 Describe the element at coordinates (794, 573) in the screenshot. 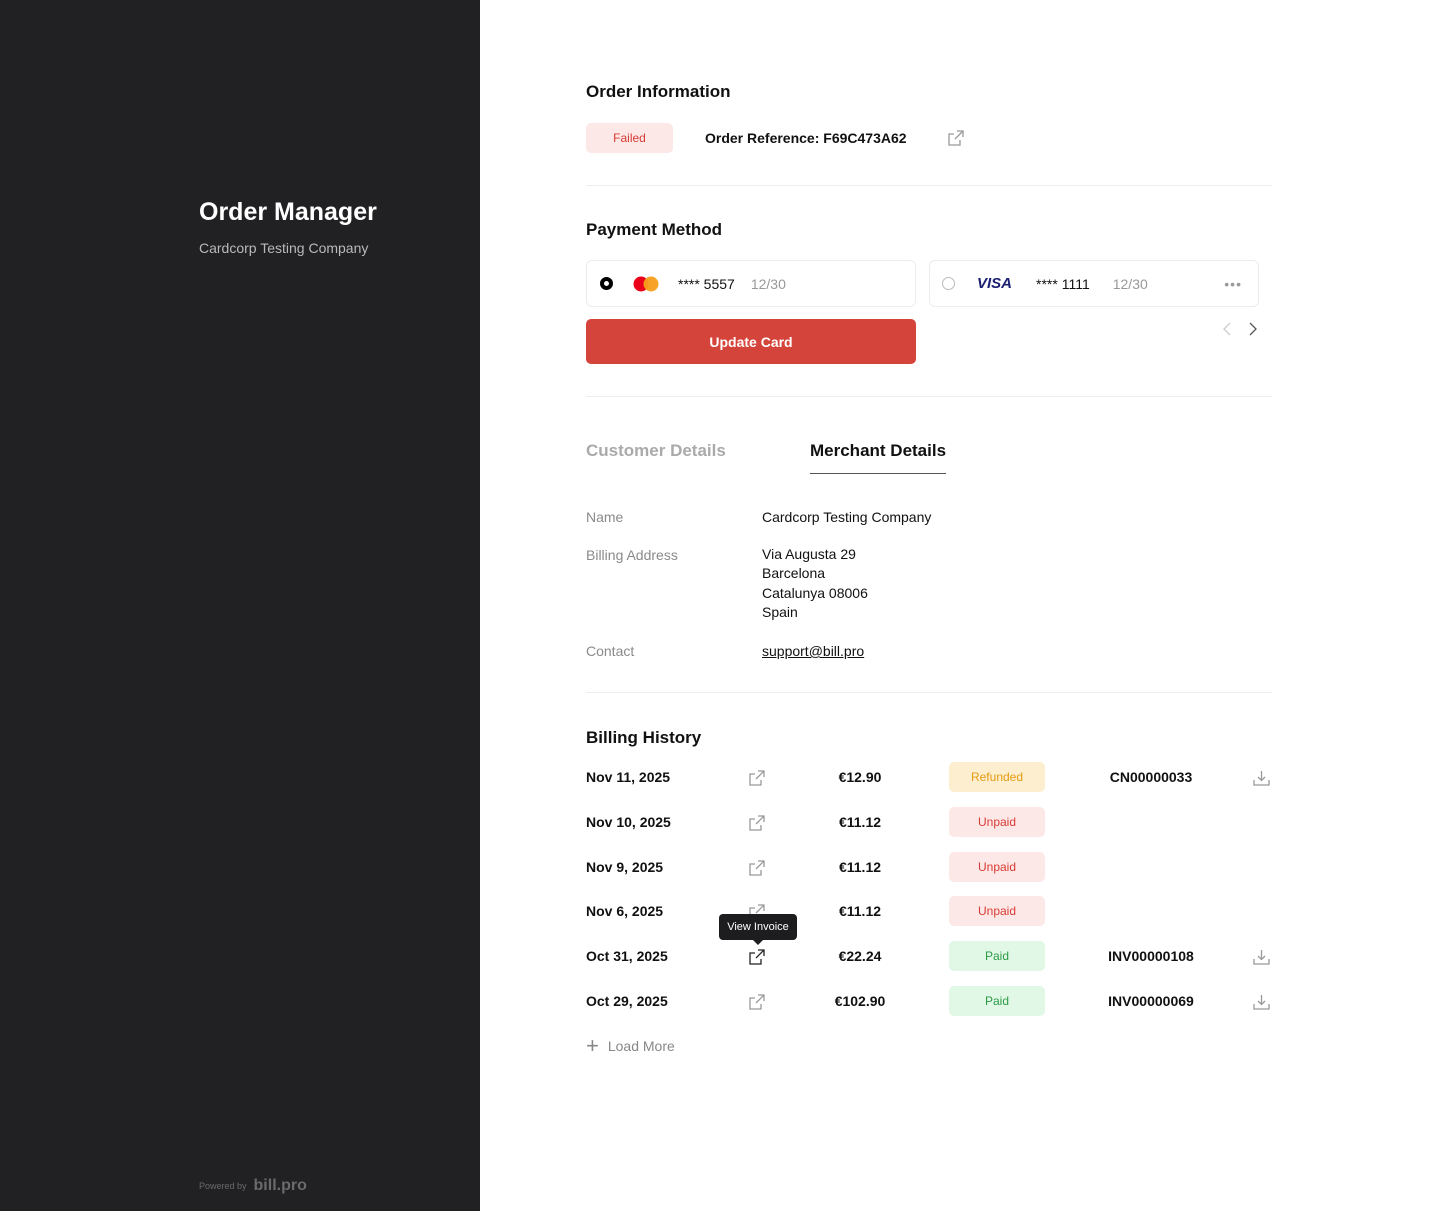

I see `address-line: Barcelona` at that location.